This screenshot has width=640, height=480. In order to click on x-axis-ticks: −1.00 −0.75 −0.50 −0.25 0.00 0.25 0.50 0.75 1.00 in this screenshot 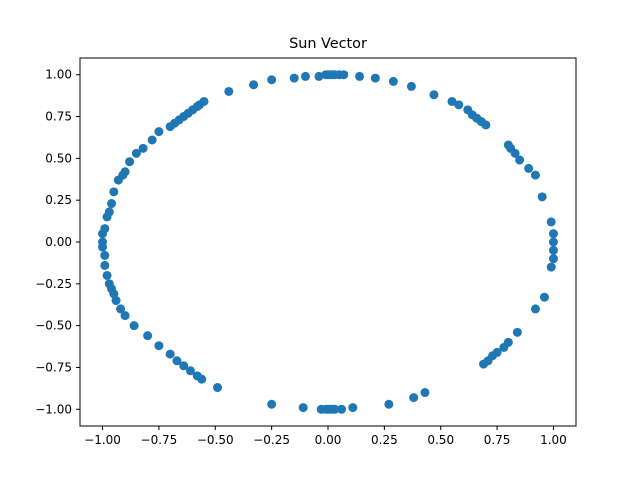, I will do `click(325, 436)`.